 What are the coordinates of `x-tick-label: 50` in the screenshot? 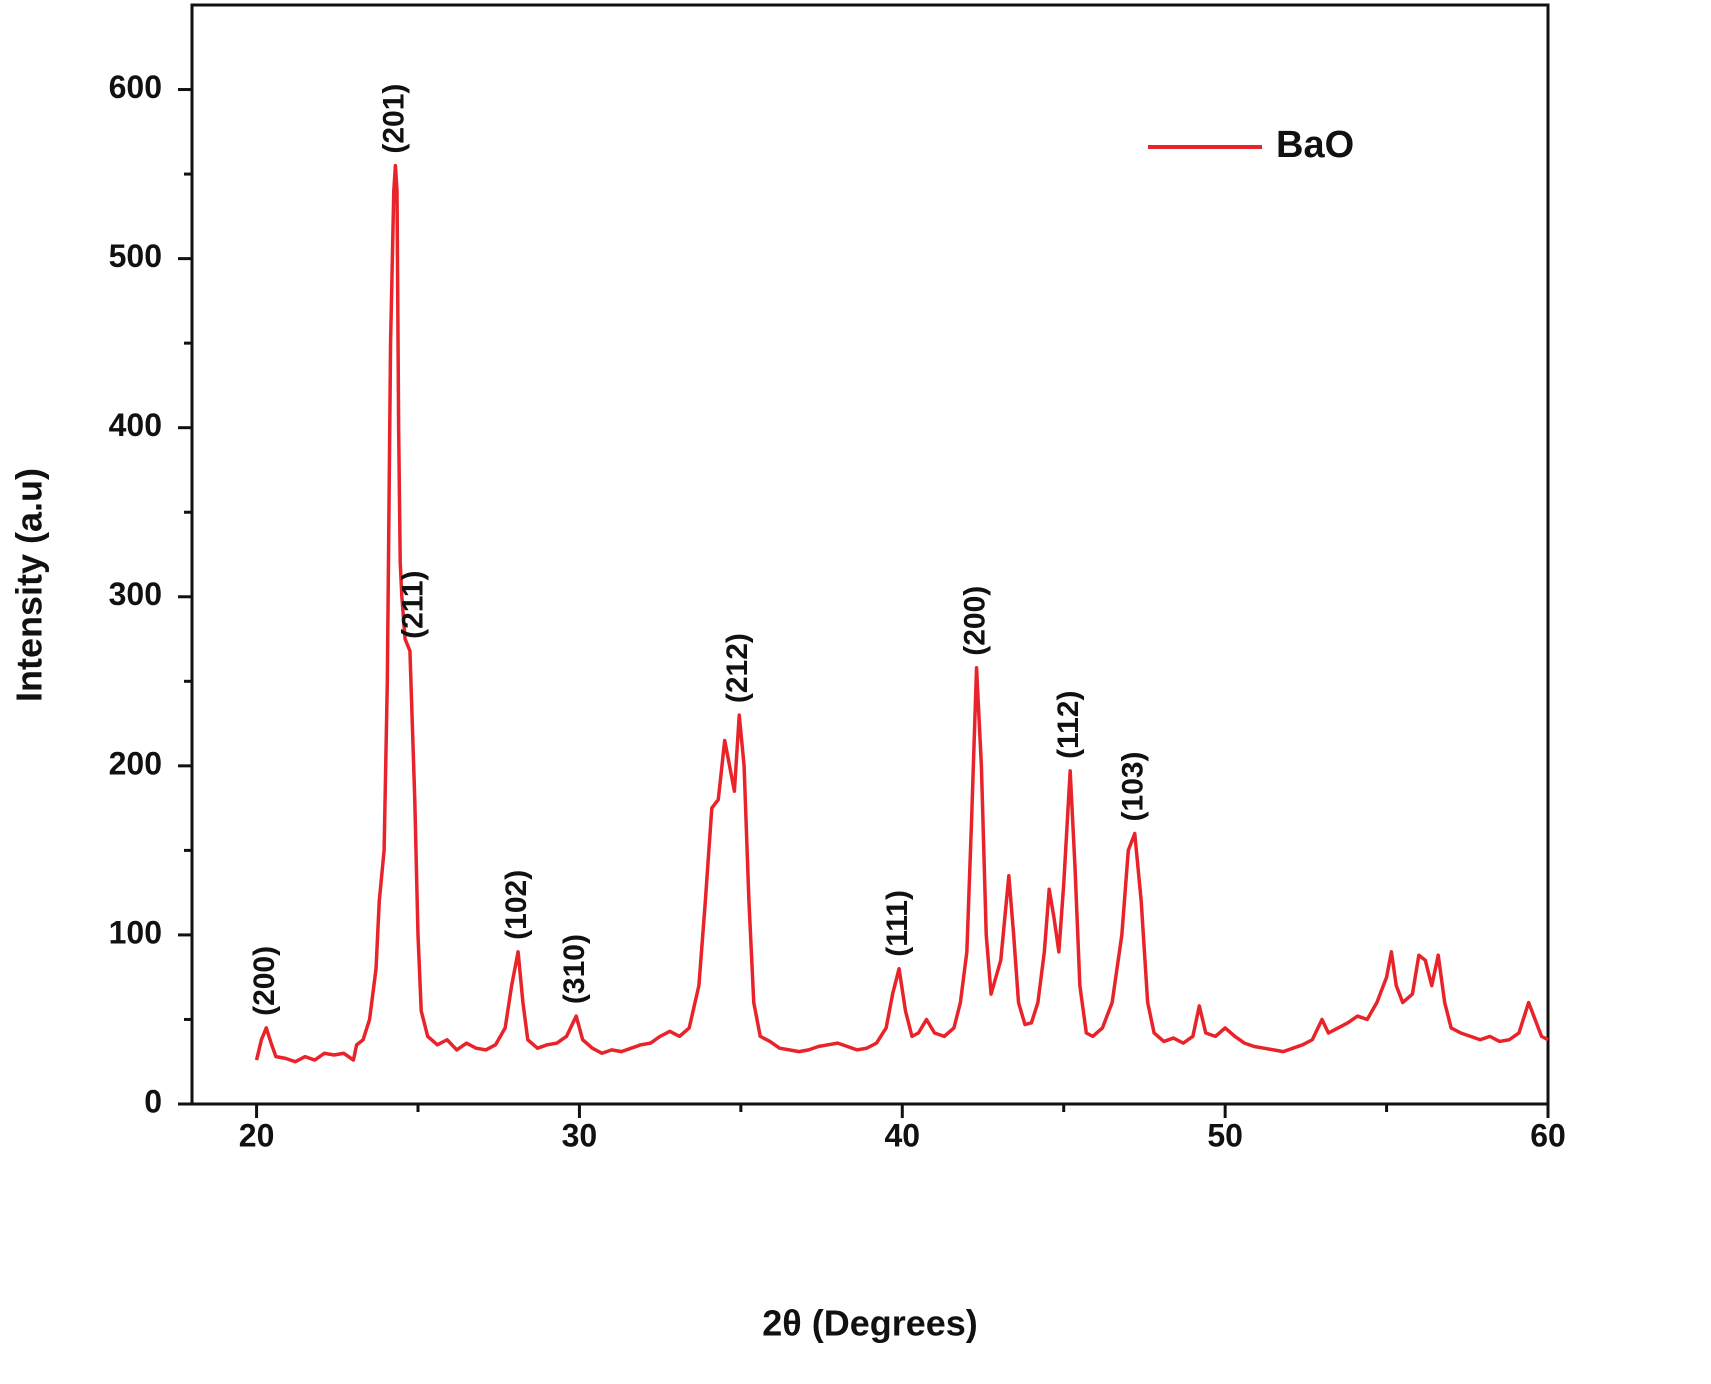 It's located at (1225, 1135).